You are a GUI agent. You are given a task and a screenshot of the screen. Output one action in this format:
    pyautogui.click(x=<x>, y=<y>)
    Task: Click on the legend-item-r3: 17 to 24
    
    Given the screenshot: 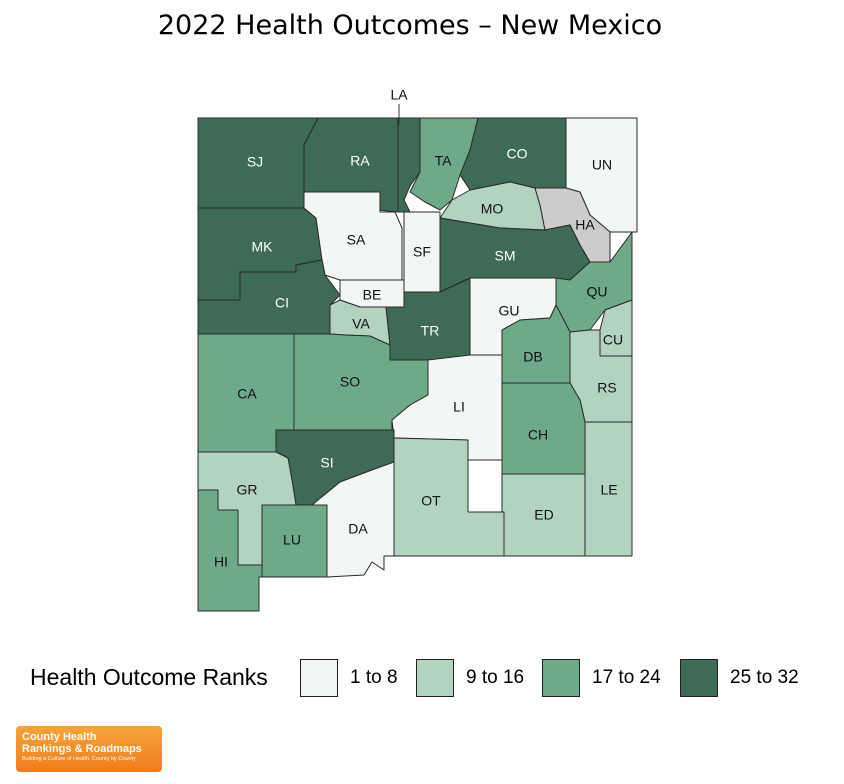 What is the action you would take?
    pyautogui.click(x=601, y=678)
    